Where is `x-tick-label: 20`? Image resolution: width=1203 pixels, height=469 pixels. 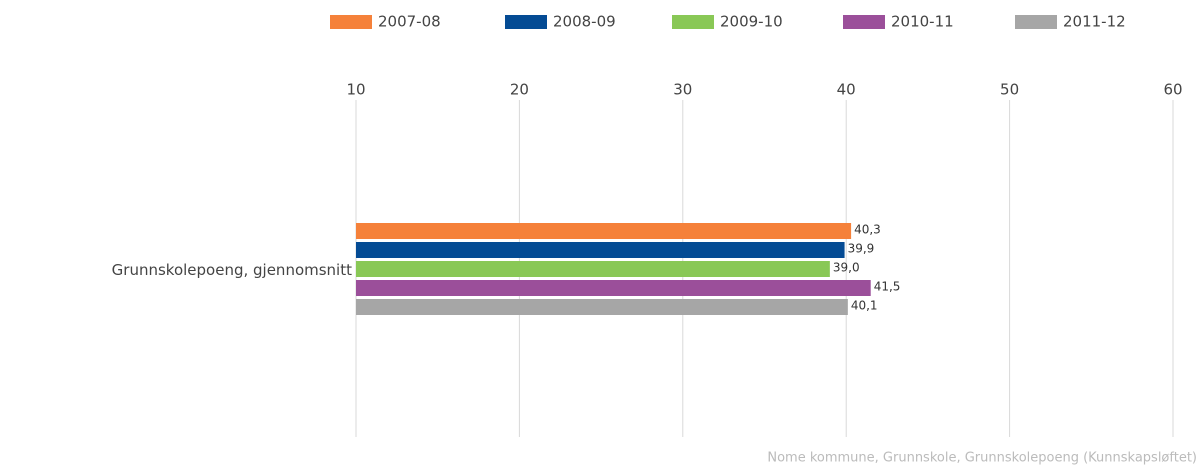 x-tick-label: 20 is located at coordinates (519, 90).